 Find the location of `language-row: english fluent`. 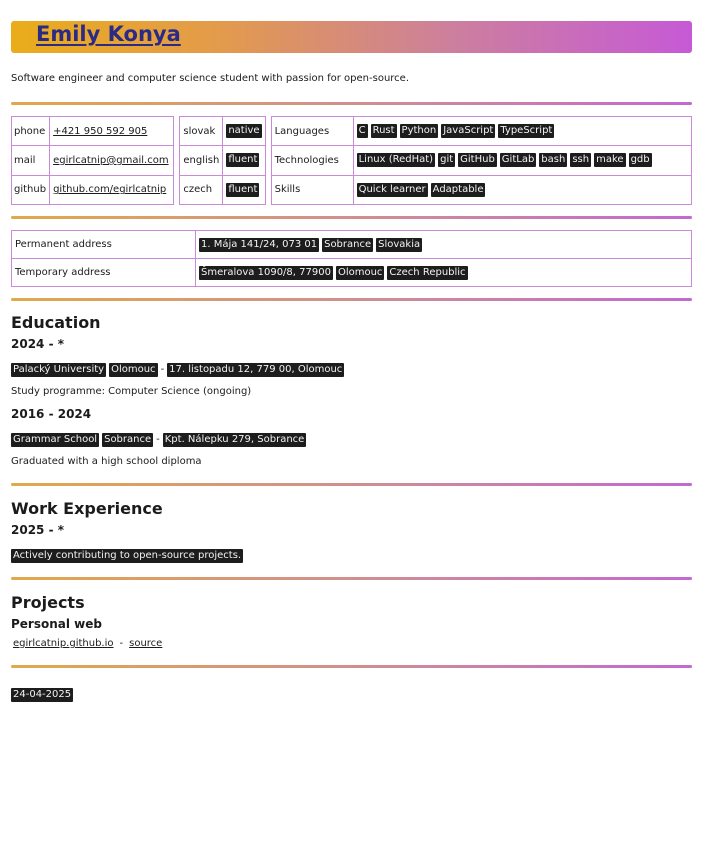

language-row: english fluent is located at coordinates (222, 160).